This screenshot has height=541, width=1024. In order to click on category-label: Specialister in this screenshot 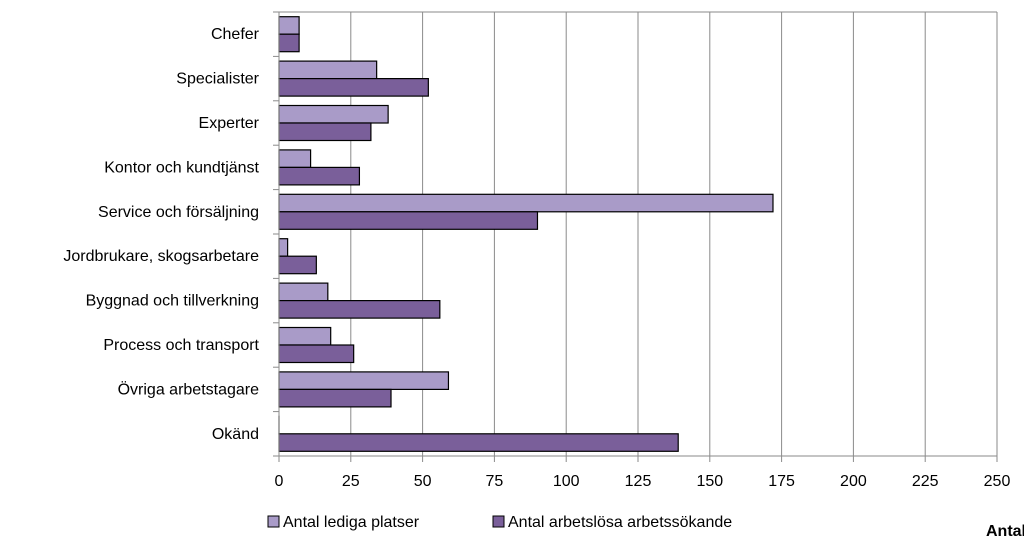, I will do `click(217, 79)`.